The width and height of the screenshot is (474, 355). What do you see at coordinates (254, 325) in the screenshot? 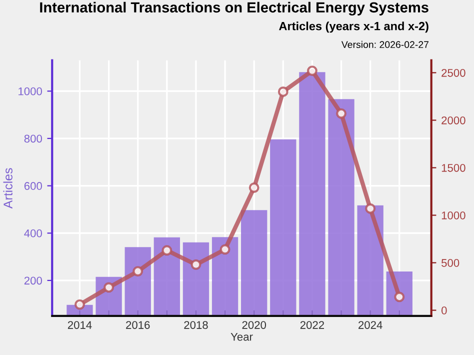
I see `x-tick-label: 2020` at bounding box center [254, 325].